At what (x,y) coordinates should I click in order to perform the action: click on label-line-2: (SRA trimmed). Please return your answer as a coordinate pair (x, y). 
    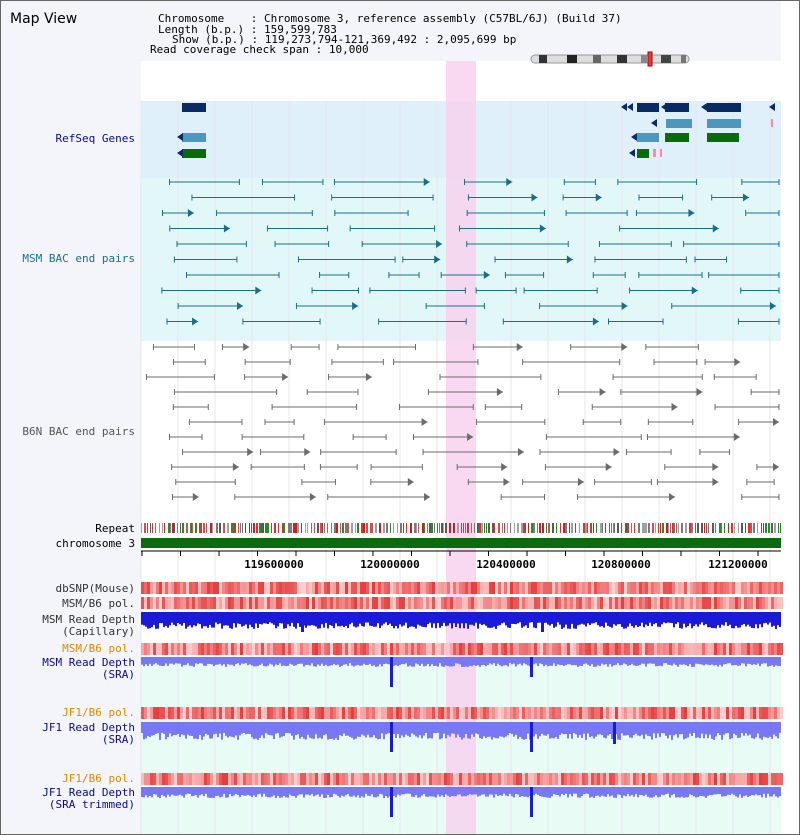
    Looking at the image, I should click on (91, 804).